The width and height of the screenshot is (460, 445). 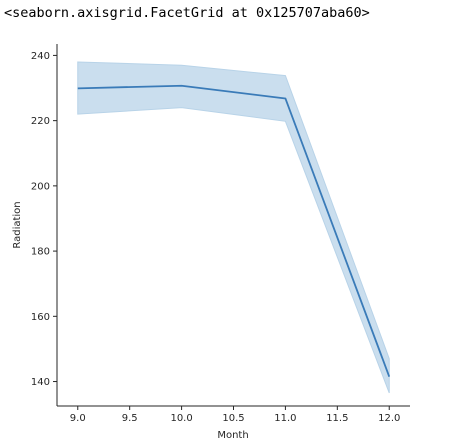 What do you see at coordinates (44, 219) in the screenshot?
I see `y-ticks: 140 160 180 200 220 240` at bounding box center [44, 219].